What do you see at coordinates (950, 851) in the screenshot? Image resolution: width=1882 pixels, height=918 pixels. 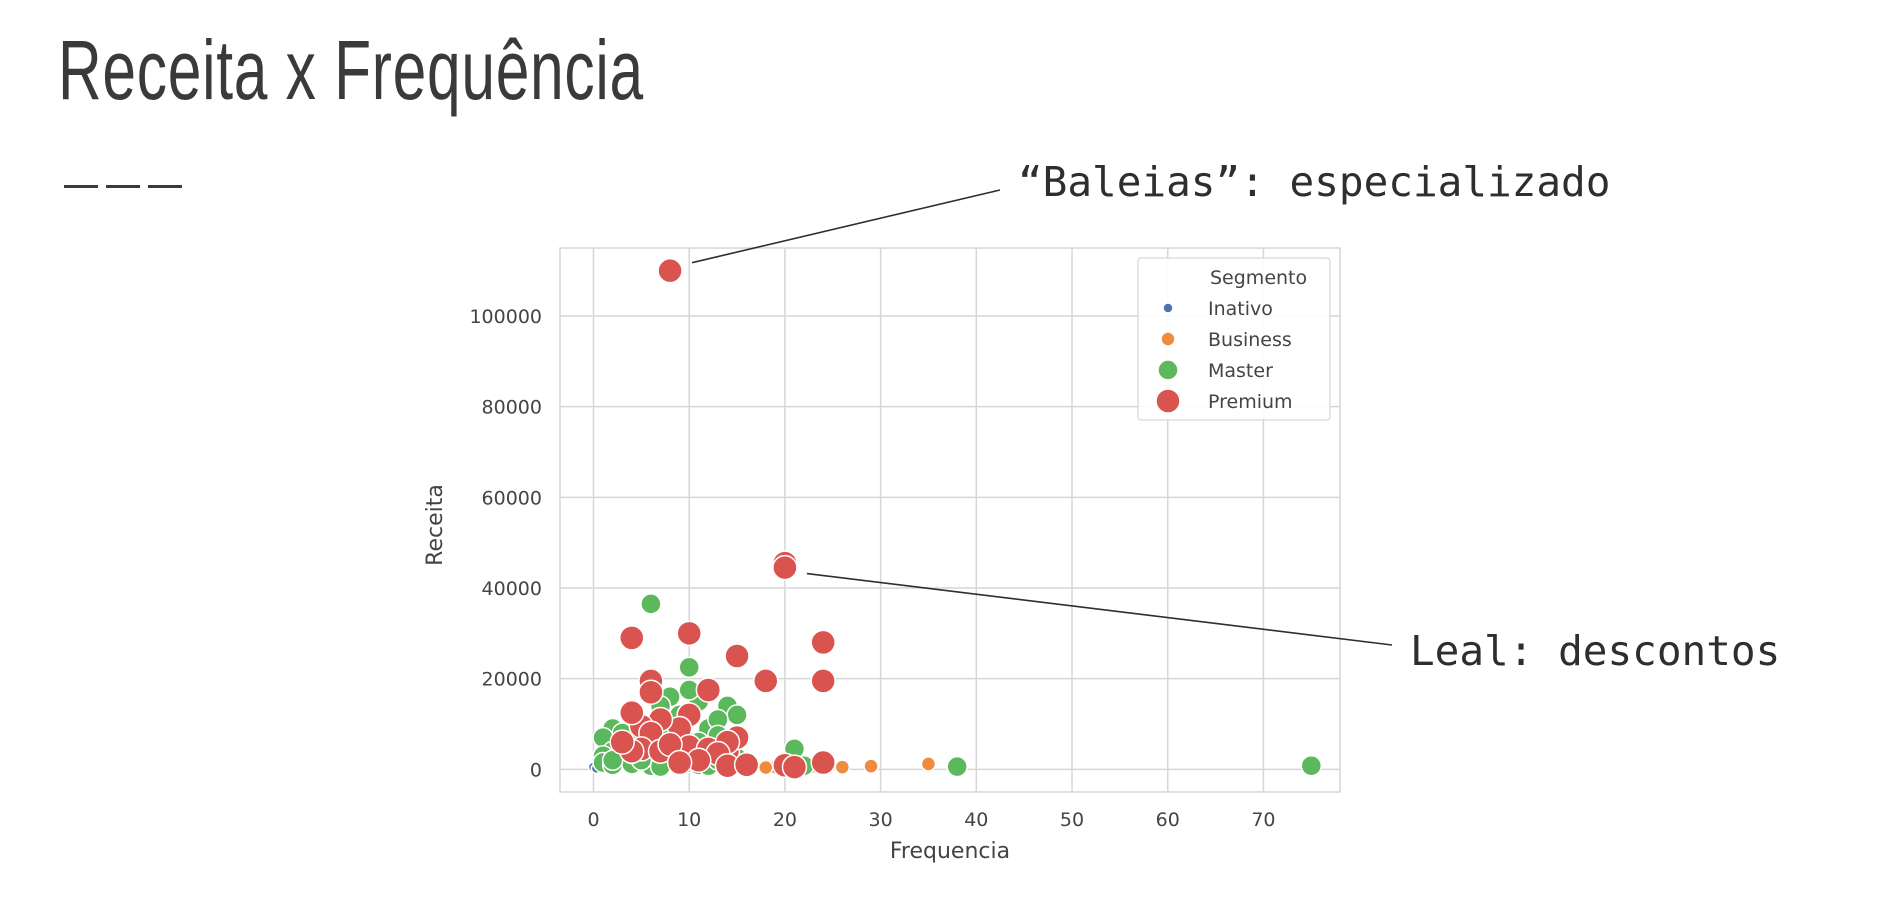 I see `x-axis-title: Frequencia` at bounding box center [950, 851].